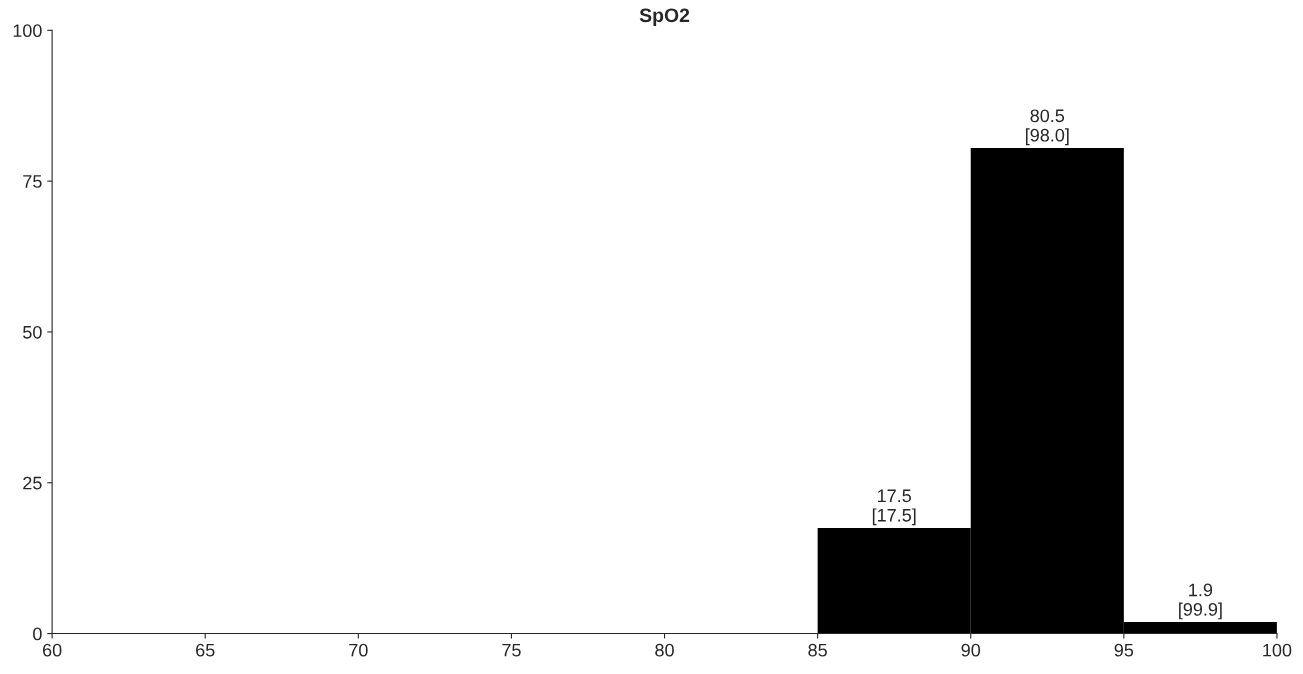 The width and height of the screenshot is (1303, 674). What do you see at coordinates (664, 650) in the screenshot?
I see `x-tick-label: 80` at bounding box center [664, 650].